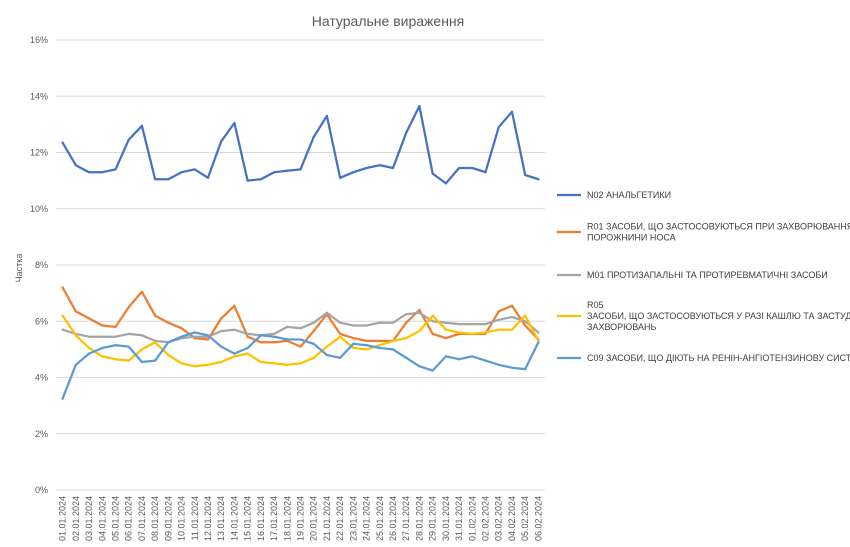  I want to click on x-tick-label: 02.01.2024, so click(76, 518).